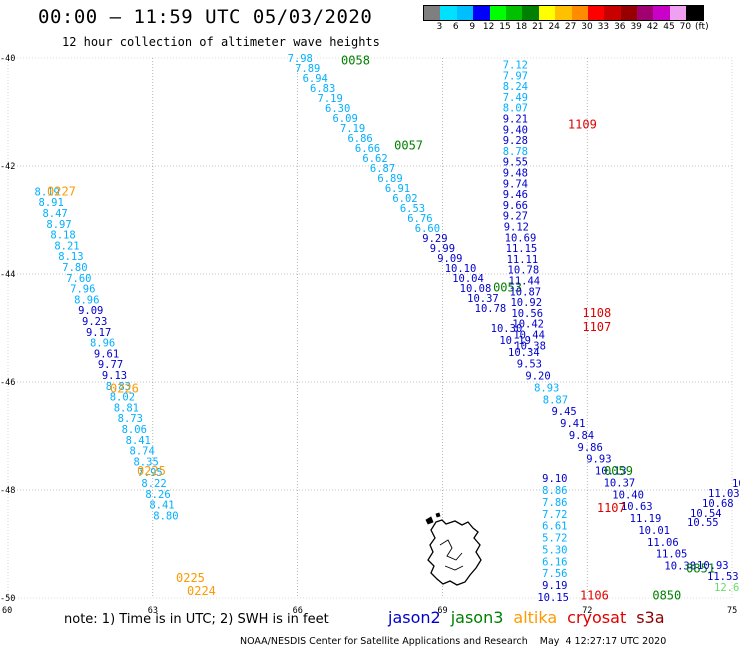  I want to click on time-label: 1107, so click(596, 327).